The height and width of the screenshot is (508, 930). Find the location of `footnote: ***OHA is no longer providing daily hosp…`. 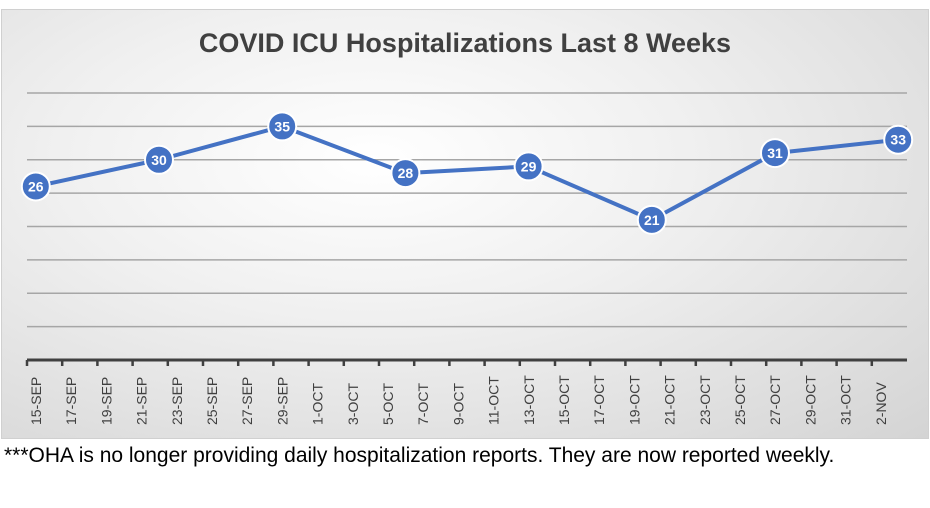

footnote: ***OHA is no longer providing daily hosp… is located at coordinates (419, 455).